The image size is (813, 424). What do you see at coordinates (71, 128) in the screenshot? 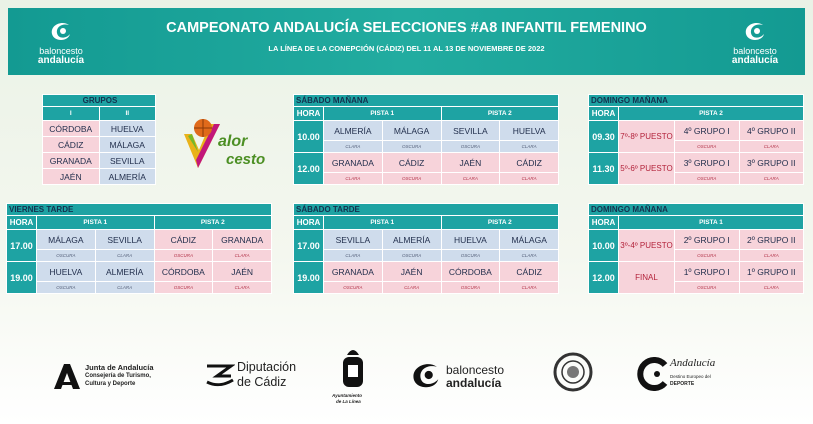
I see `group-team: CÓRDOBA` at bounding box center [71, 128].